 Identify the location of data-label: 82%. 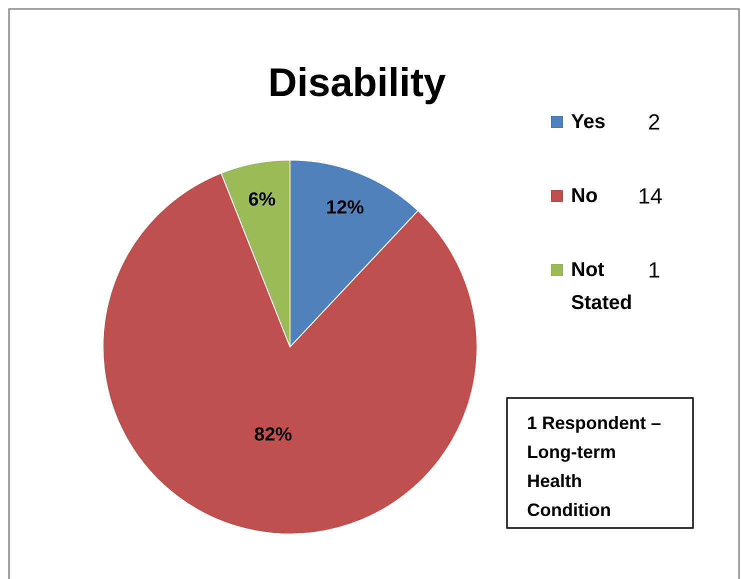
(273, 435).